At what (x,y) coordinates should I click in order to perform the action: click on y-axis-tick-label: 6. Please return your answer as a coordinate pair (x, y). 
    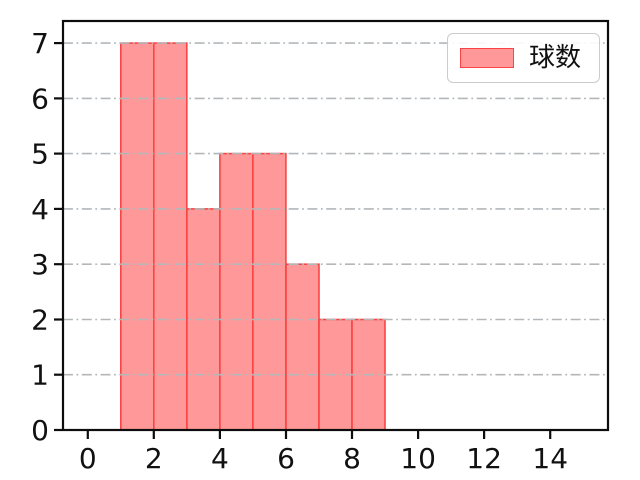
    Looking at the image, I should click on (40, 98).